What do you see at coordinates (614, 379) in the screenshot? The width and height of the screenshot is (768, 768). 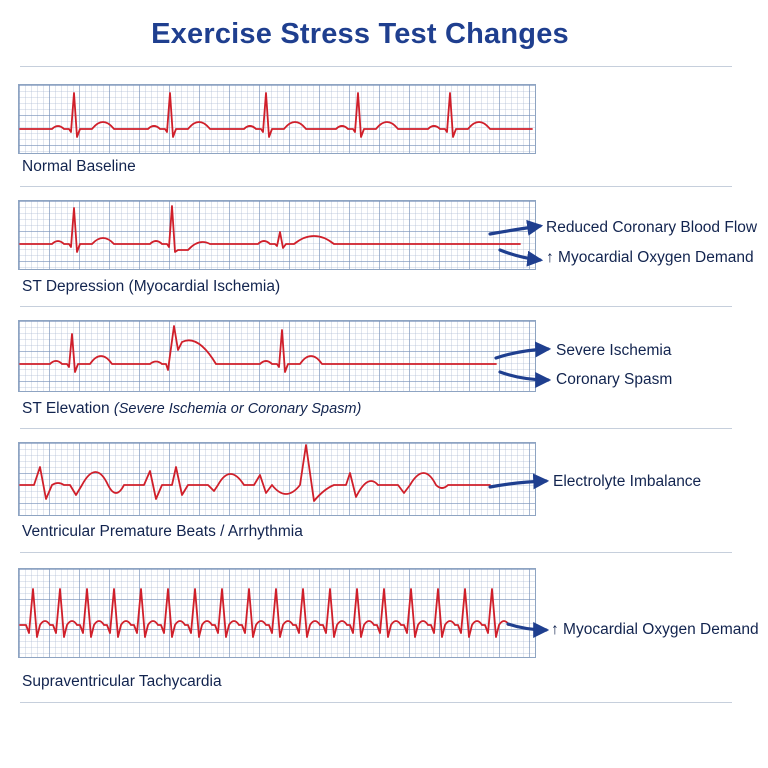 I see `note-coronary-spasm: Coronary Spasm` at bounding box center [614, 379].